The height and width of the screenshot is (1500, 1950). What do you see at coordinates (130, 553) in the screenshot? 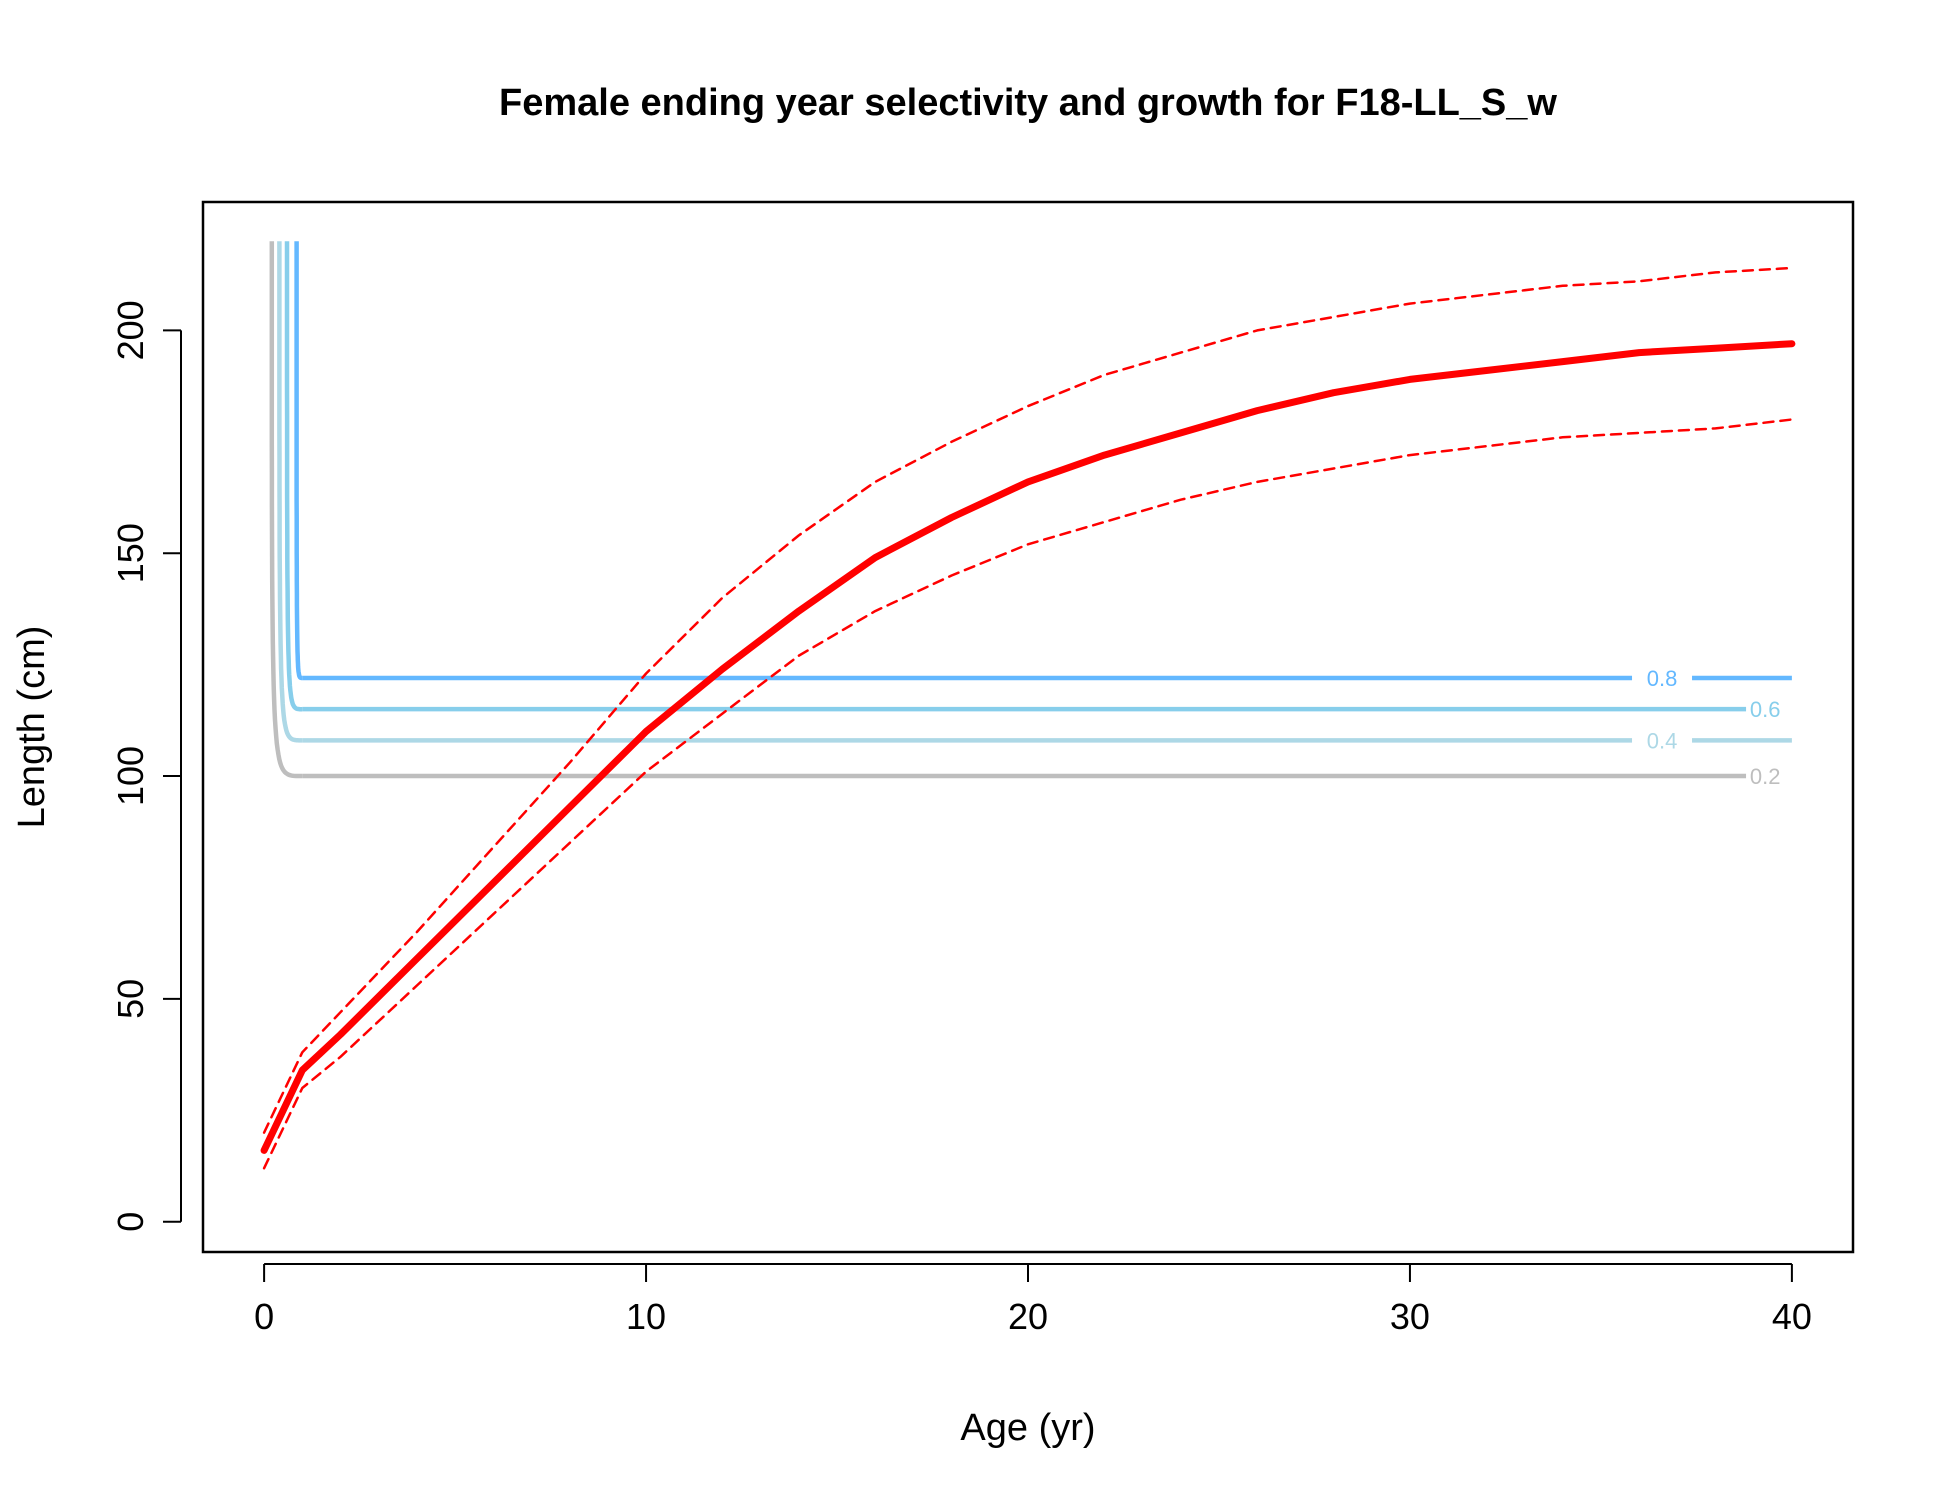
I see `y-tick-label: 150` at bounding box center [130, 553].